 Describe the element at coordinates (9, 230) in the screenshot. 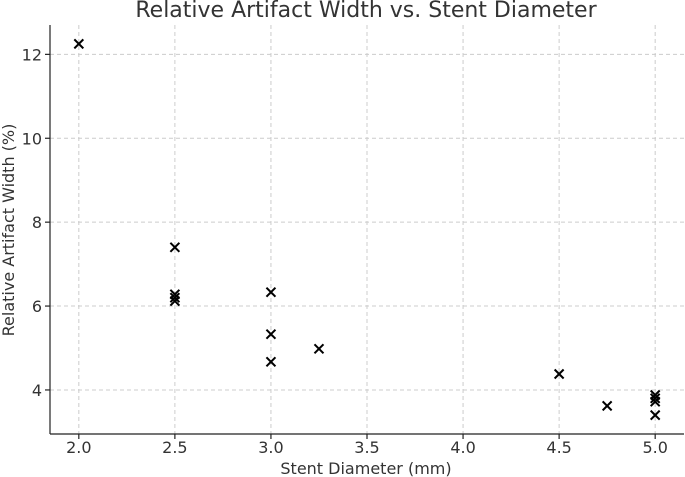

I see `y-axis-label: Relative Artifact Width (%)` at that location.